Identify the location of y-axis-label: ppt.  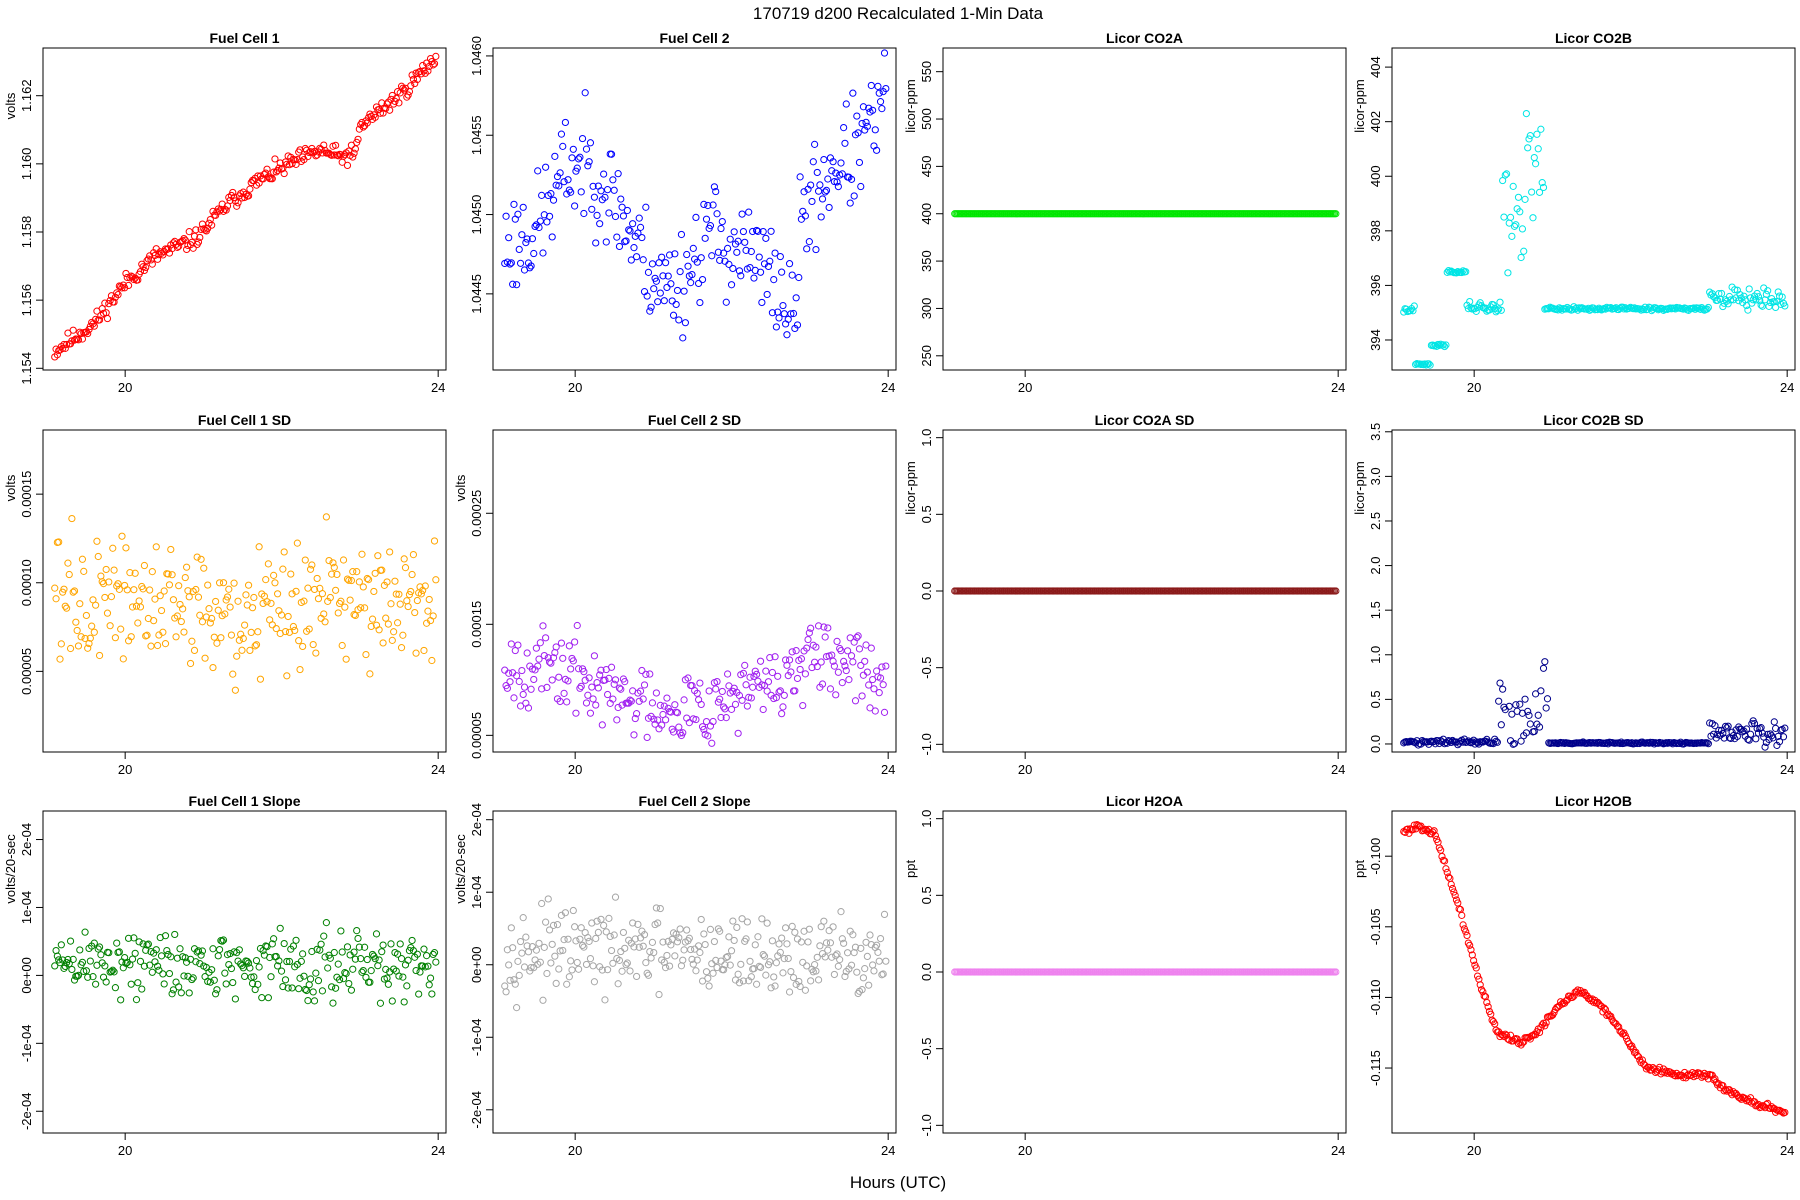
(1359, 869).